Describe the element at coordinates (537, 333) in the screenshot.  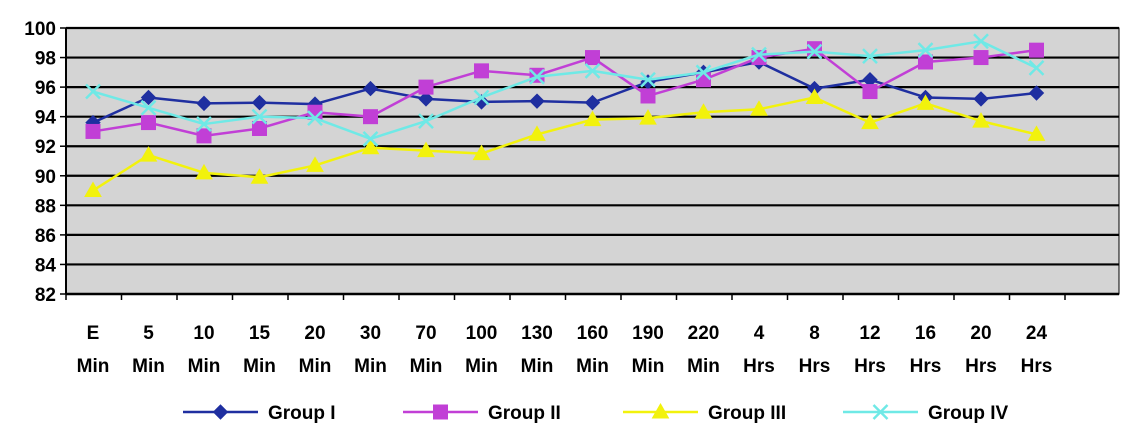
I see `x-tick-label: 130` at that location.